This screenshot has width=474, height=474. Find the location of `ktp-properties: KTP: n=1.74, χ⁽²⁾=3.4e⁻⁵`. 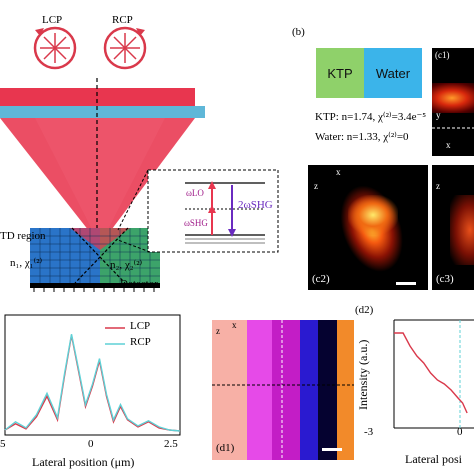

ktp-properties: KTP: n=1.74, χ⁽²⁾=3.4e⁻⁵ is located at coordinates (371, 117).